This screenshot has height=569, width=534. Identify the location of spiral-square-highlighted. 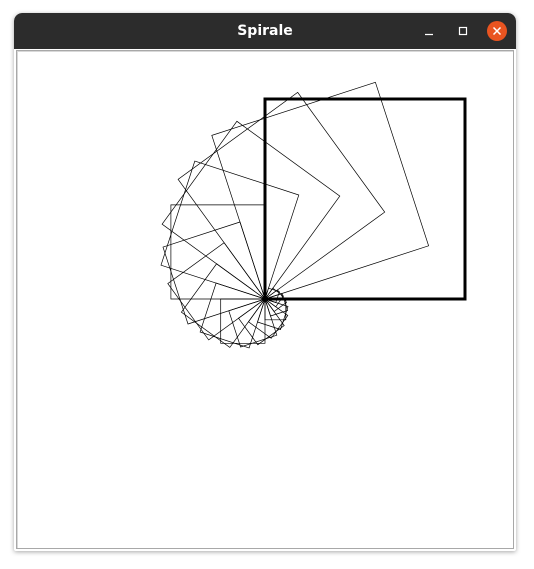
(365, 199).